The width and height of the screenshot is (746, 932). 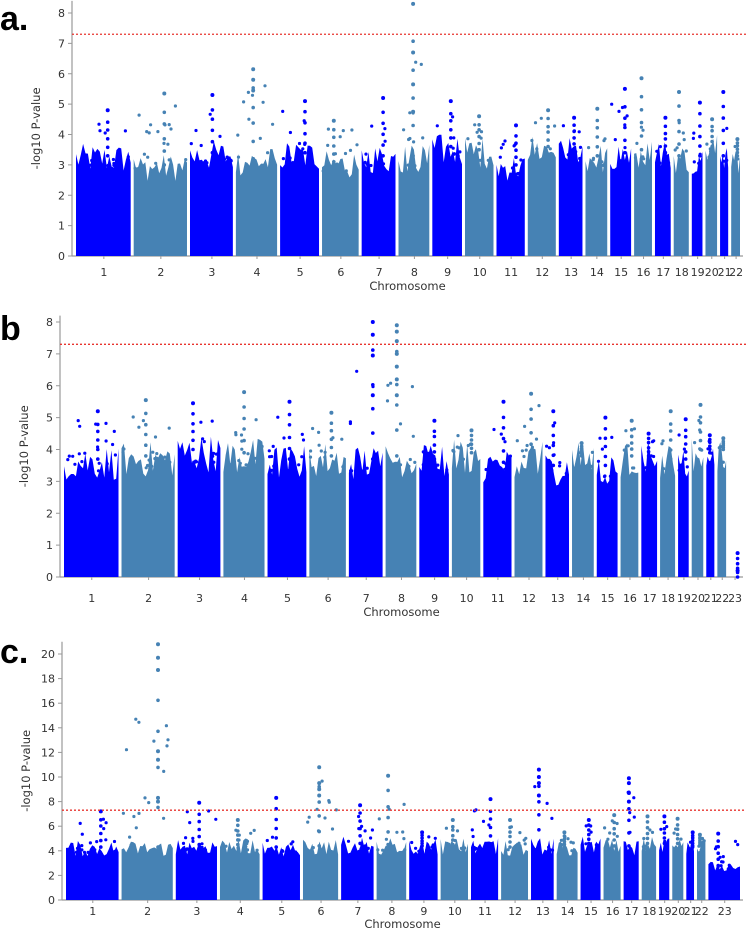 What do you see at coordinates (160, 185) in the screenshot?
I see `chromosome-2: 2` at bounding box center [160, 185].